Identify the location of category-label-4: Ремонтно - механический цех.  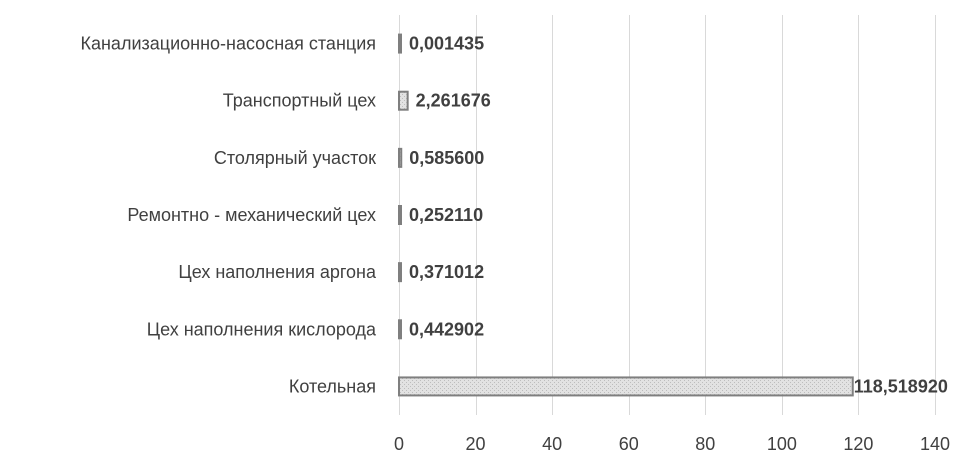
(251, 215).